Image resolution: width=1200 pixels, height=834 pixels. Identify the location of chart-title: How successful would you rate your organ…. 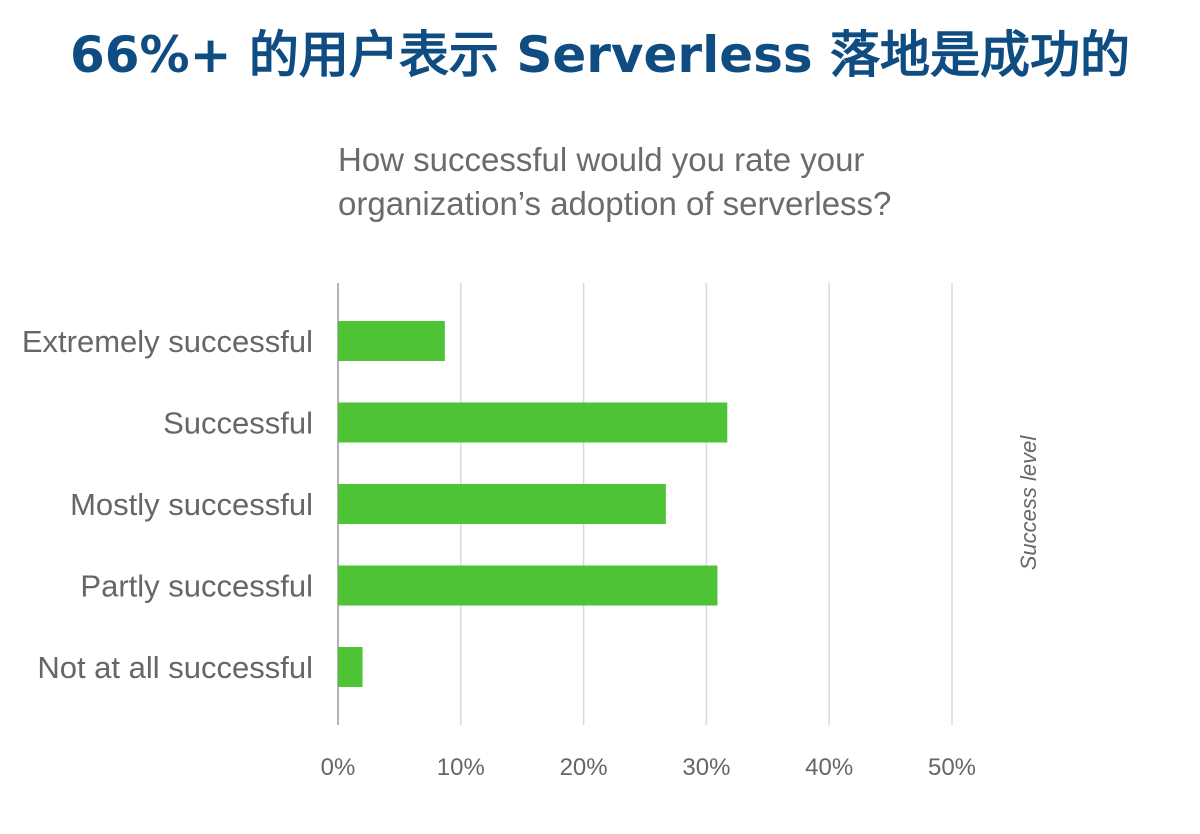
(688, 182).